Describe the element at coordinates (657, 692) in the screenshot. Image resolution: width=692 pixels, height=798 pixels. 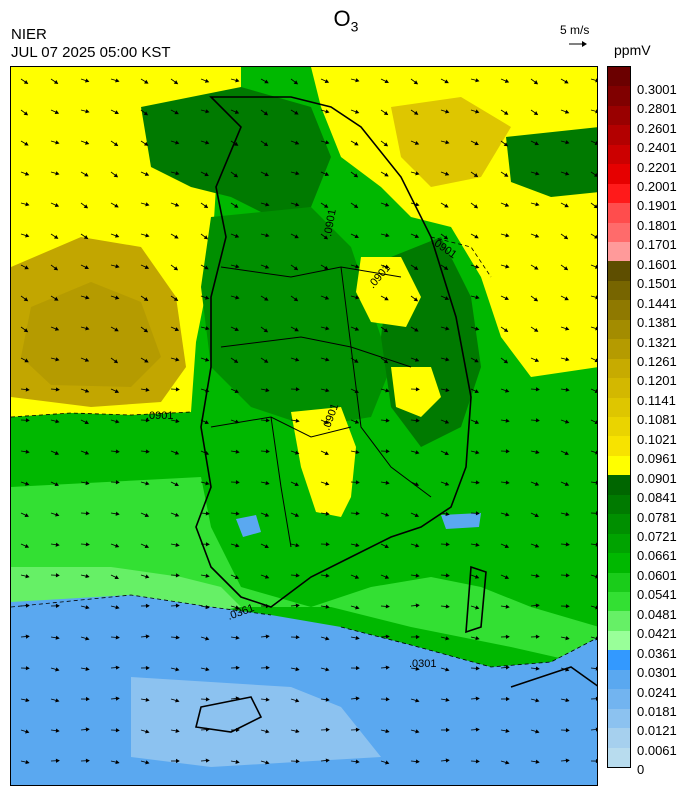
I see `colorbar-label: 0.0241` at that location.